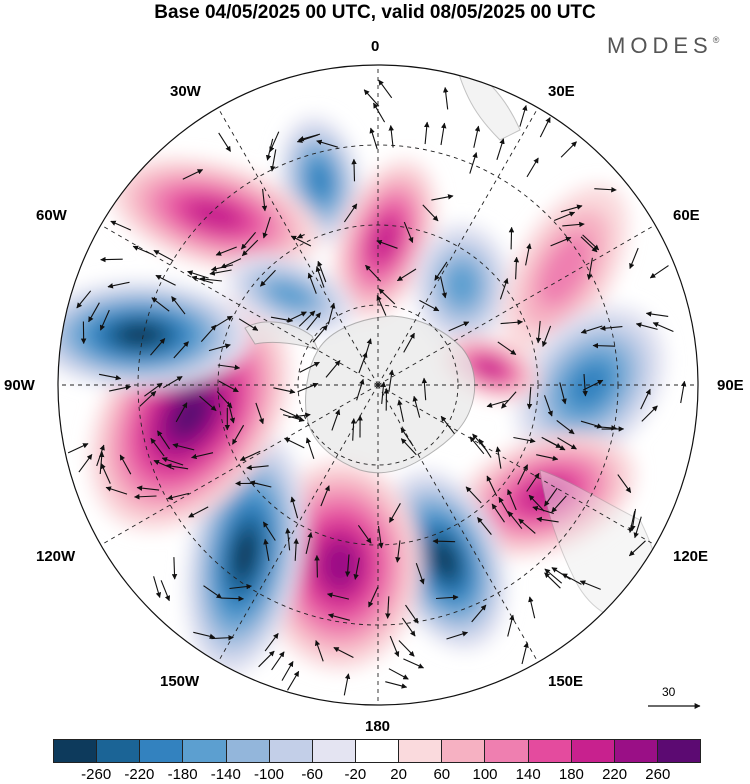 The height and width of the screenshot is (784, 750). Describe the element at coordinates (730, 385) in the screenshot. I see `lon-label-90e: 90E` at that location.